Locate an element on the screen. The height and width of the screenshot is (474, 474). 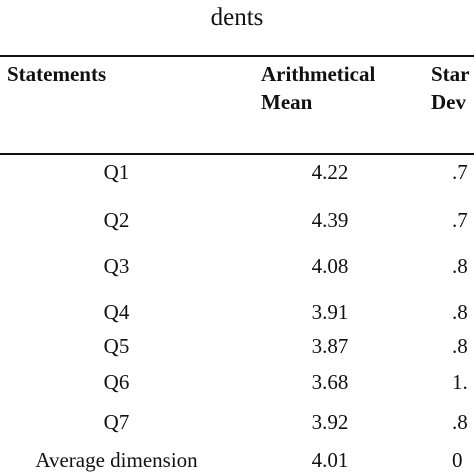
row-mean: 4.01 is located at coordinates (330, 460).